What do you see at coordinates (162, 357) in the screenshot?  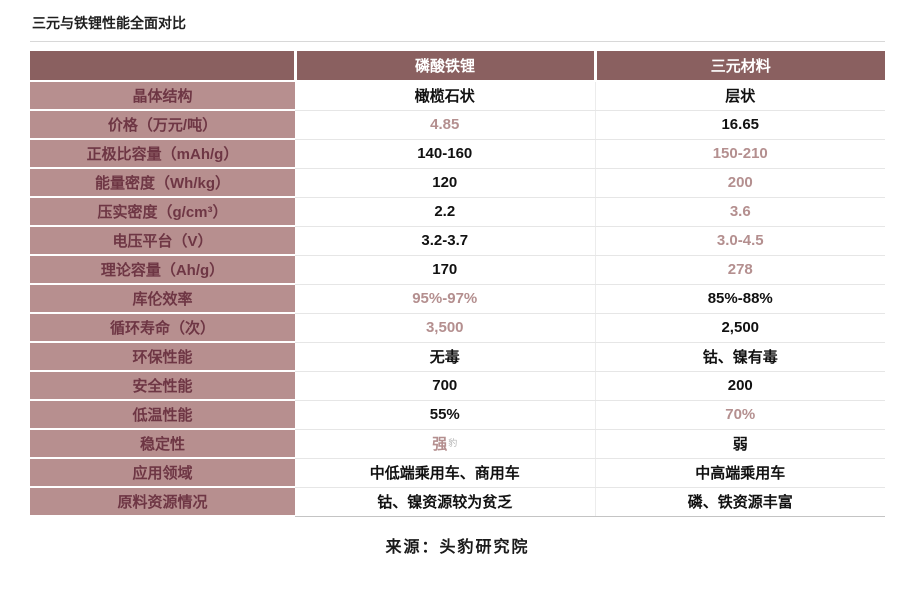 I see `row-label: 环保性能` at bounding box center [162, 357].